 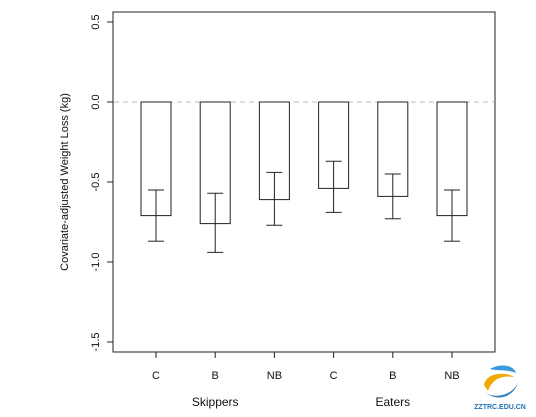 I want to click on y-tick-label: 0.0, so click(x=96, y=101).